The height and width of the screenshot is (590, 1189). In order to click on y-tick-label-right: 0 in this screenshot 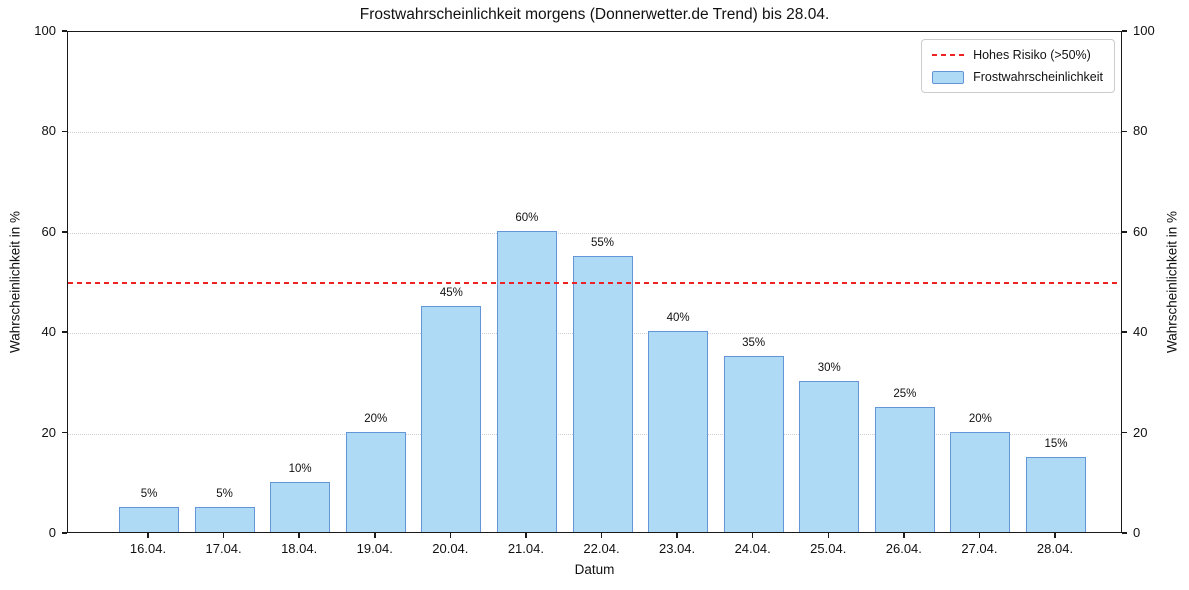, I will do `click(1137, 532)`.